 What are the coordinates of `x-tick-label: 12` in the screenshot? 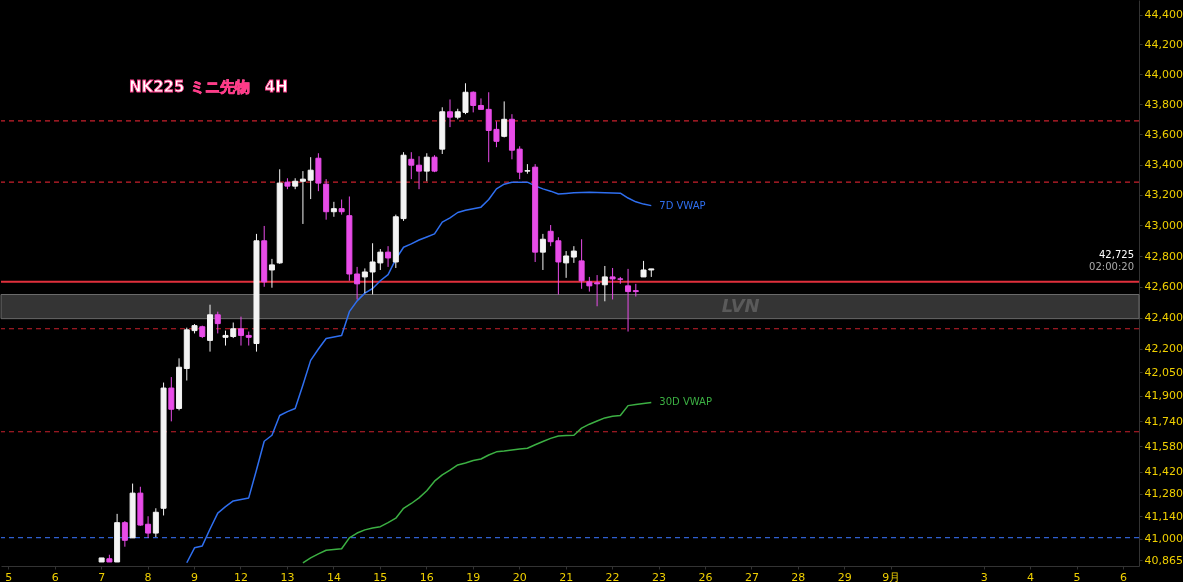 It's located at (240, 577).